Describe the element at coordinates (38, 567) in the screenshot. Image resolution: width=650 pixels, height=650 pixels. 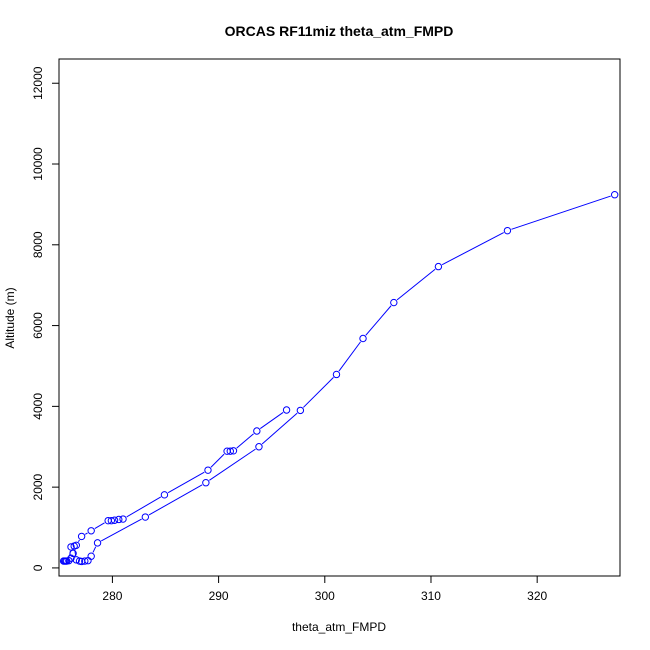
I see `y-tick-label: 0` at that location.